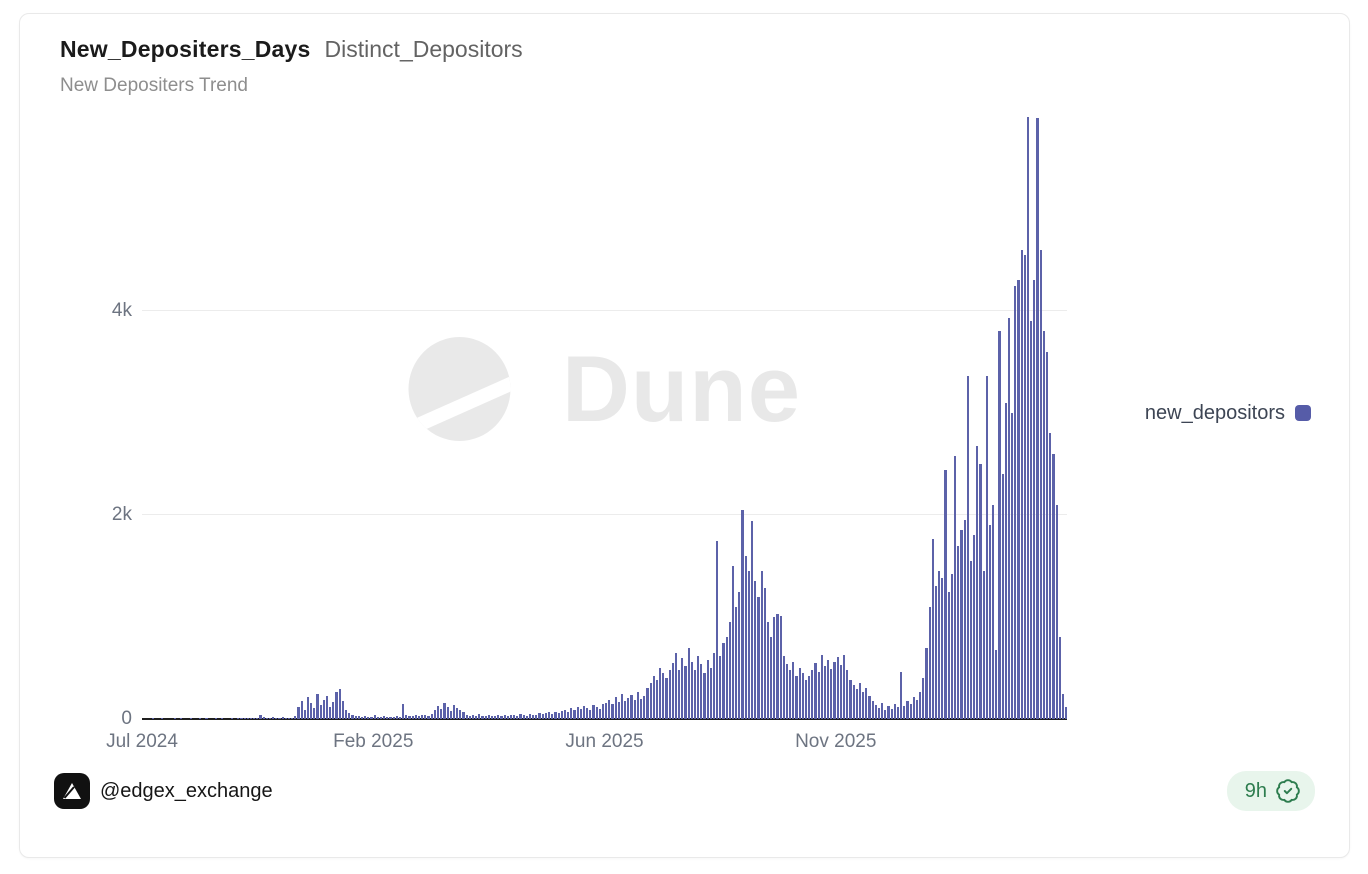  I want to click on author: @edgex_exchange, so click(163, 791).